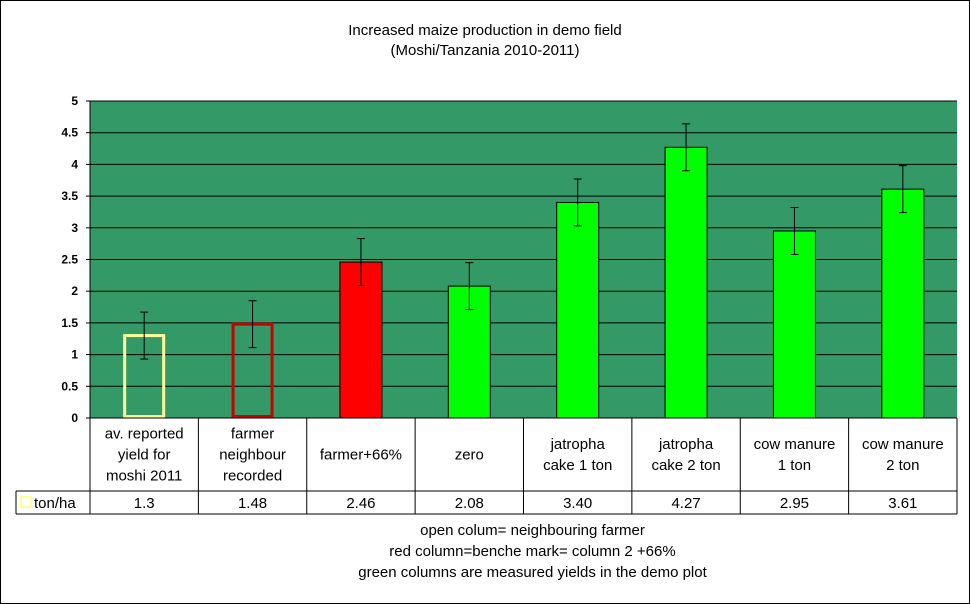  I want to click on category-label: av. reported yield for moshi 2011, so click(144, 455).